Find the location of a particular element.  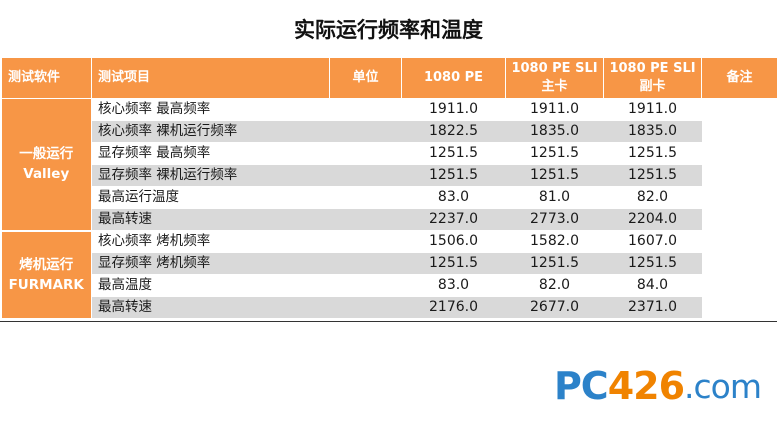

row-item: 核心频率 最高频率 is located at coordinates (210, 109).